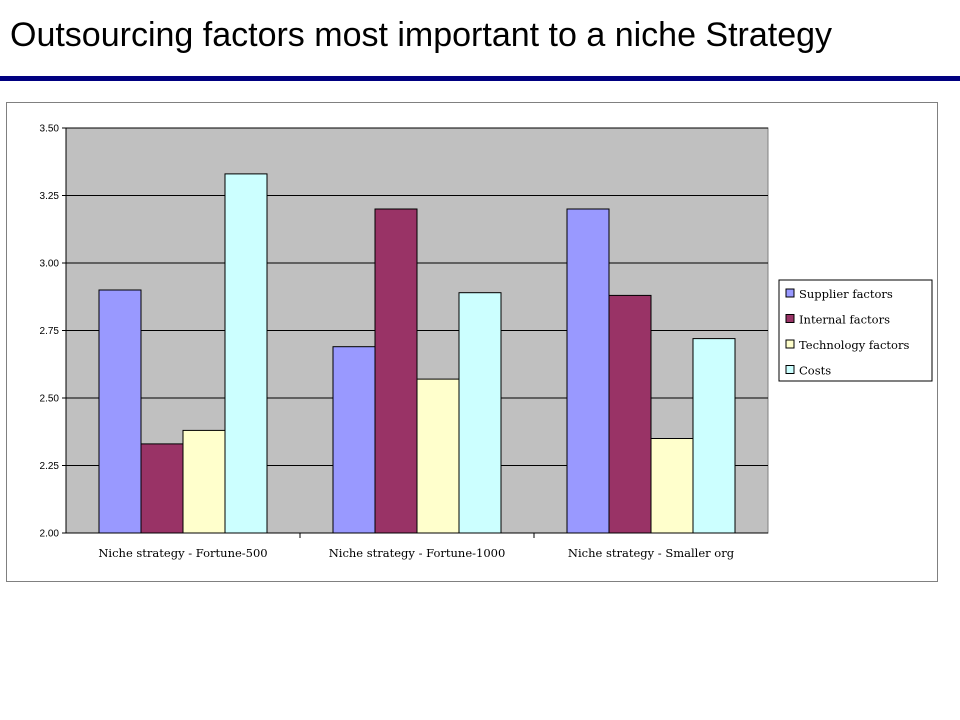 Image resolution: width=960 pixels, height=720 pixels. What do you see at coordinates (50, 196) in the screenshot?
I see `y-tick-label: 3.25` at bounding box center [50, 196].